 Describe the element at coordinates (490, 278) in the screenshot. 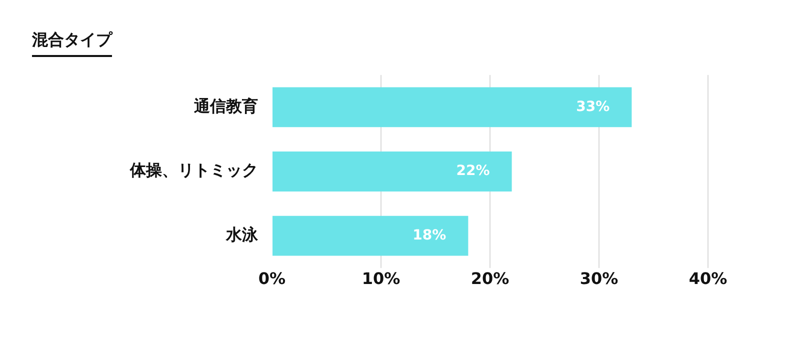

I see `x-tick-label: 20%` at that location.